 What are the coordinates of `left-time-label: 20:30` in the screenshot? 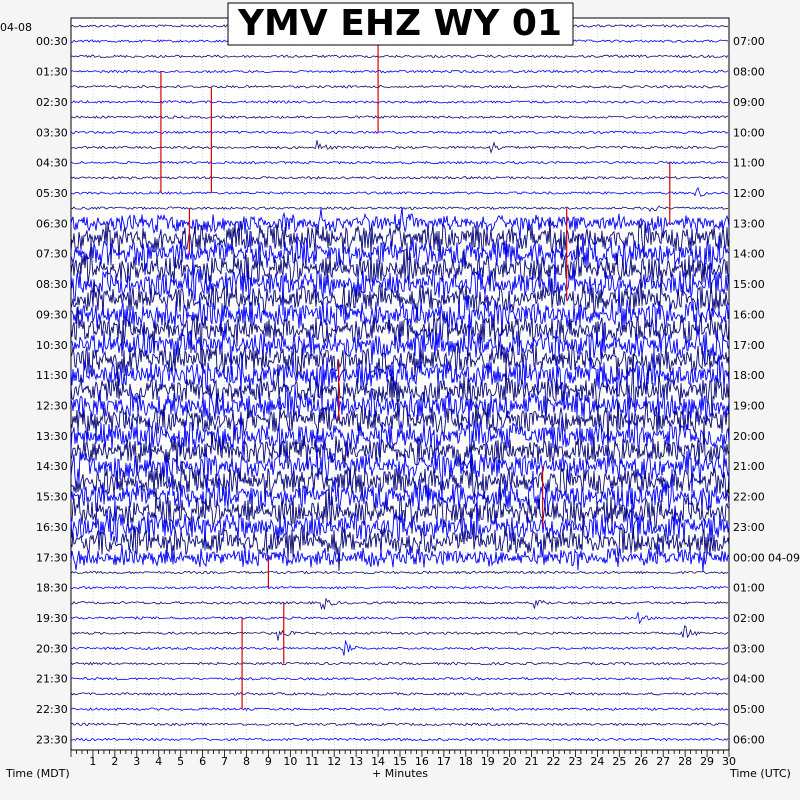 It's located at (52, 648).